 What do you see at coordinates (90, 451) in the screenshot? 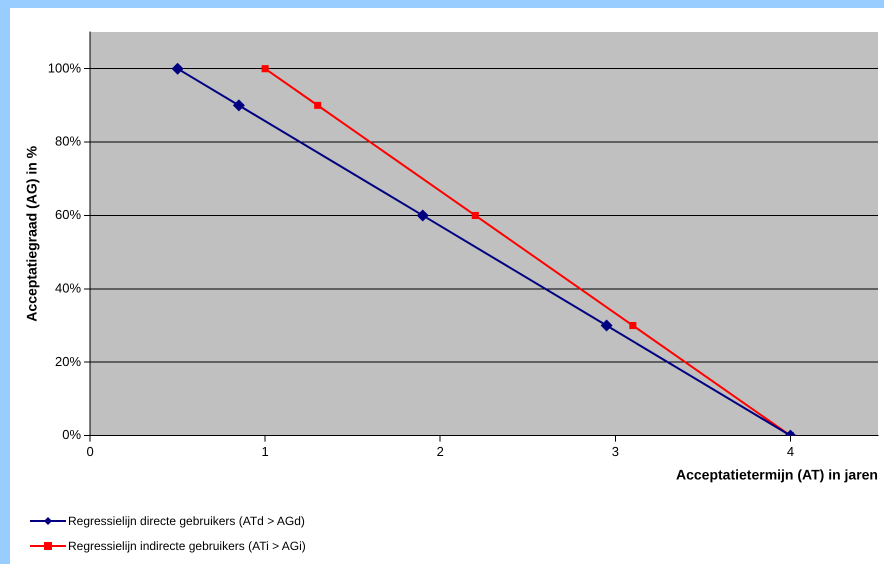
I see `x-tick-label: 0` at bounding box center [90, 451].